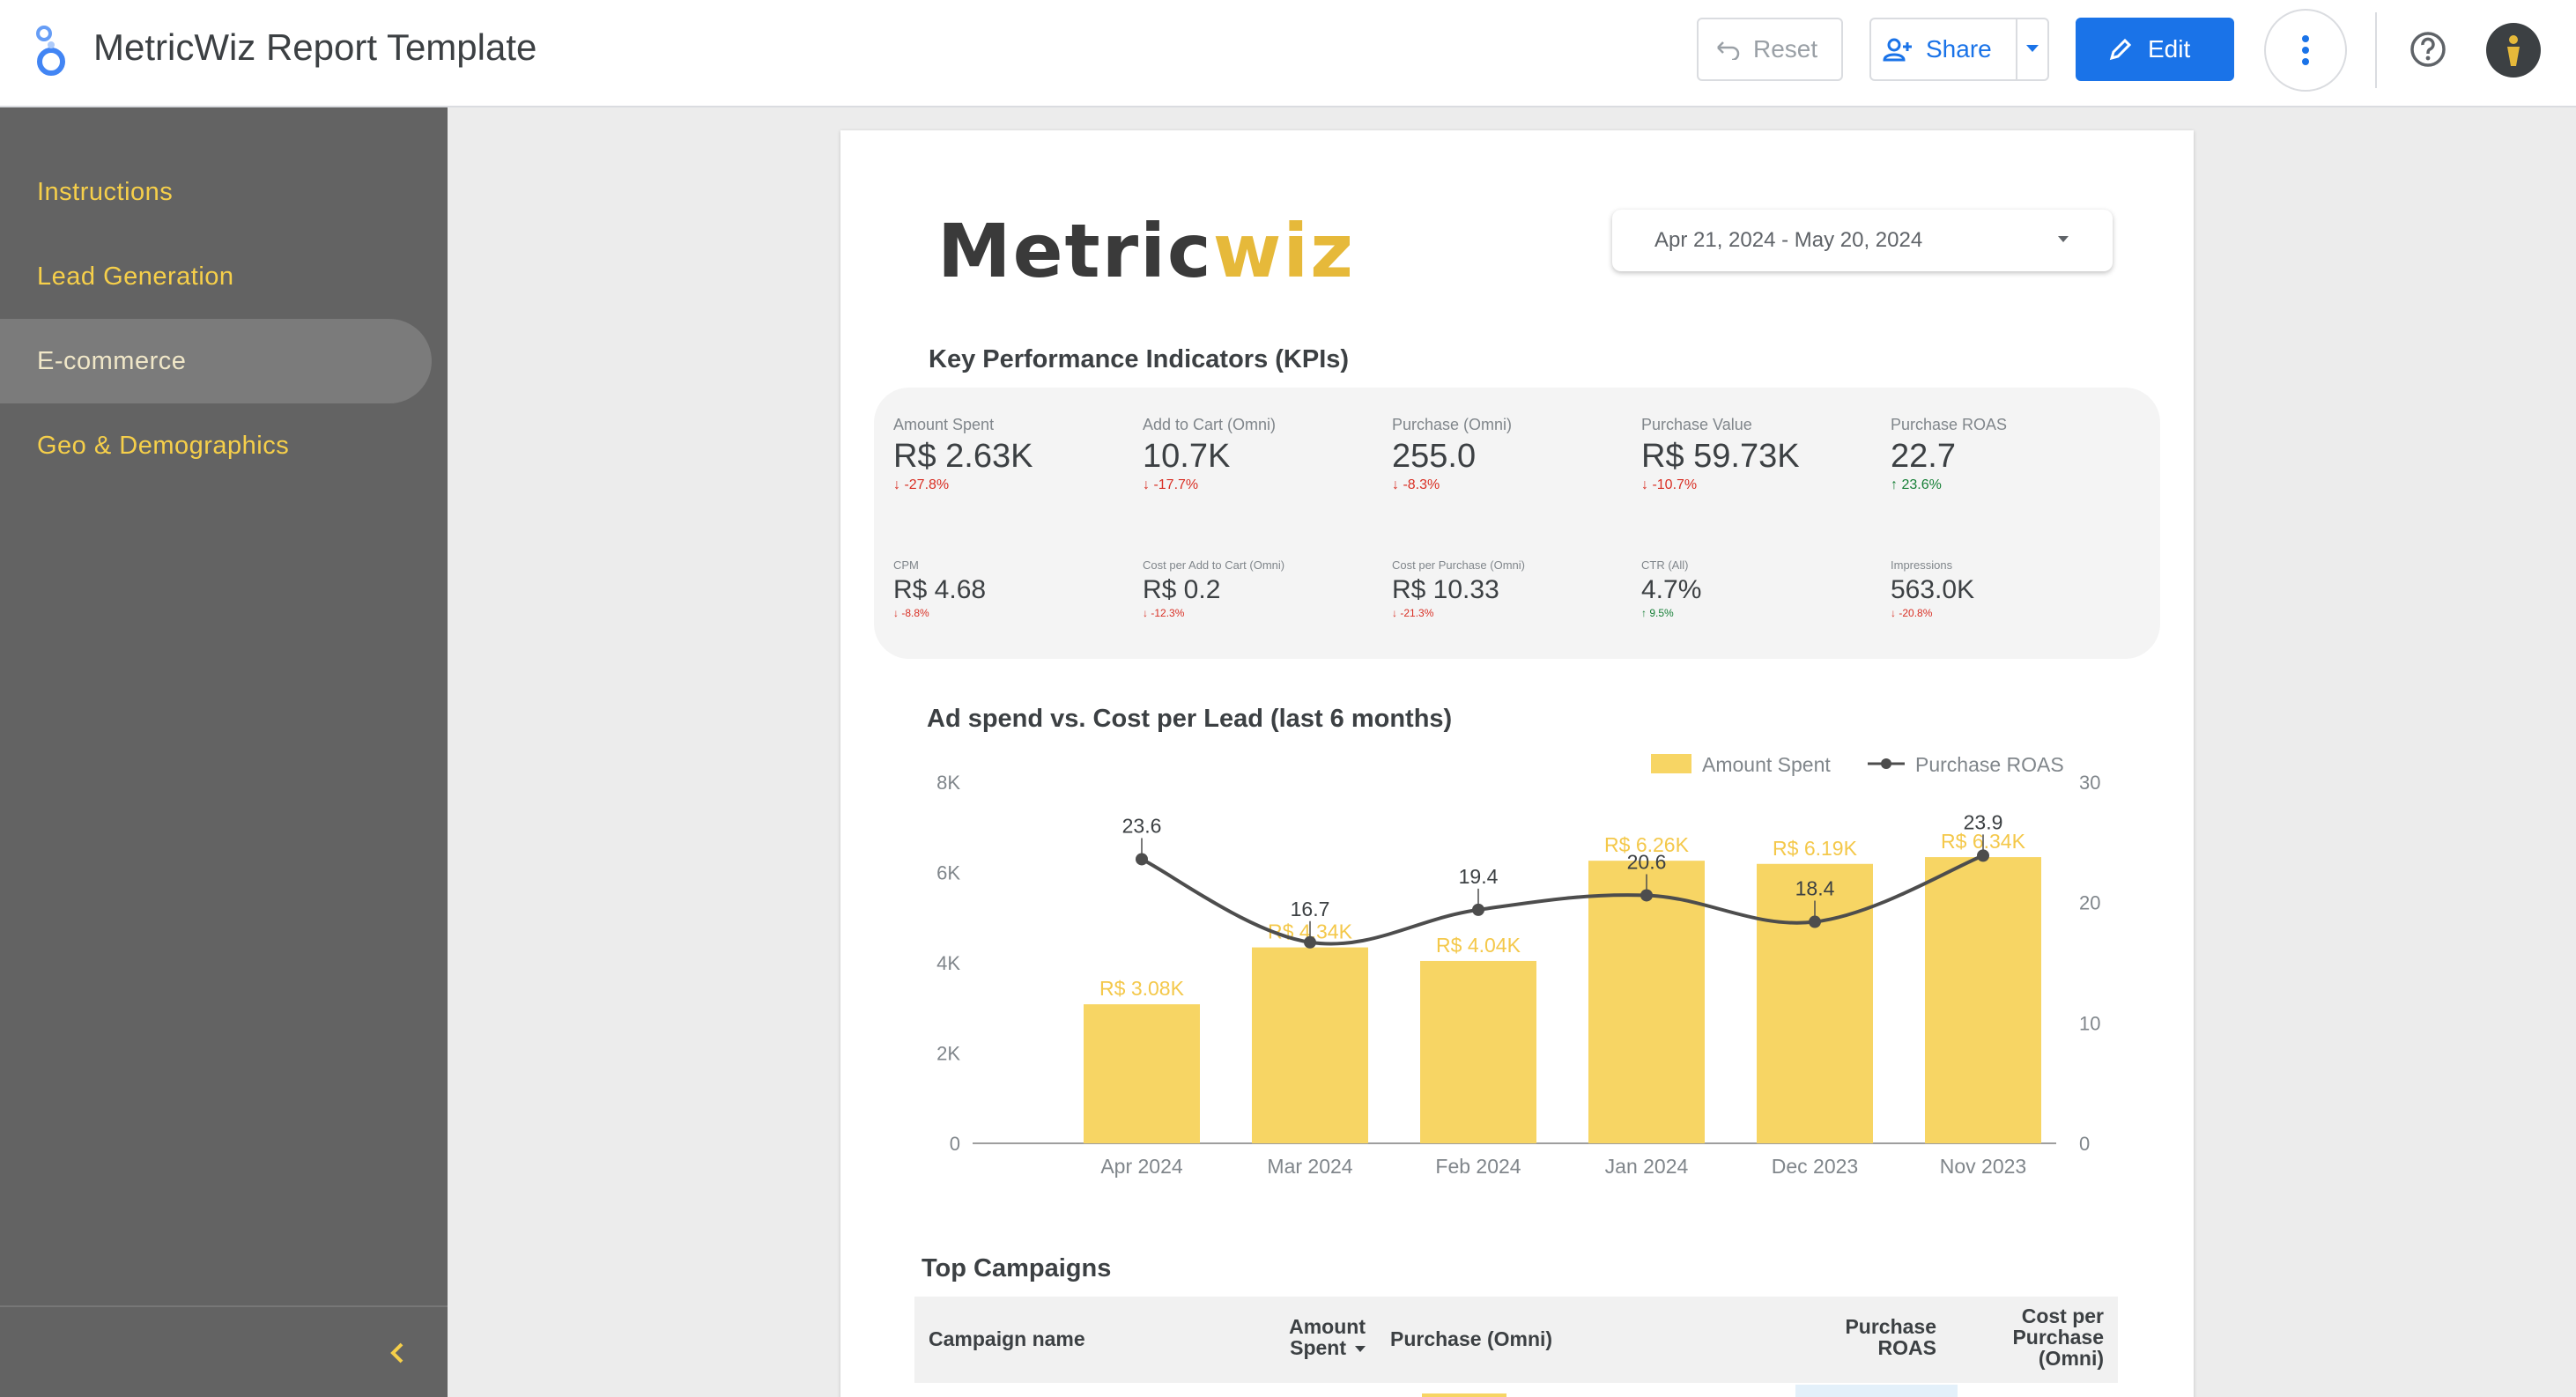 This screenshot has width=2576, height=1397. Describe the element at coordinates (1922, 565) in the screenshot. I see `kpi-label: Impressions` at that location.